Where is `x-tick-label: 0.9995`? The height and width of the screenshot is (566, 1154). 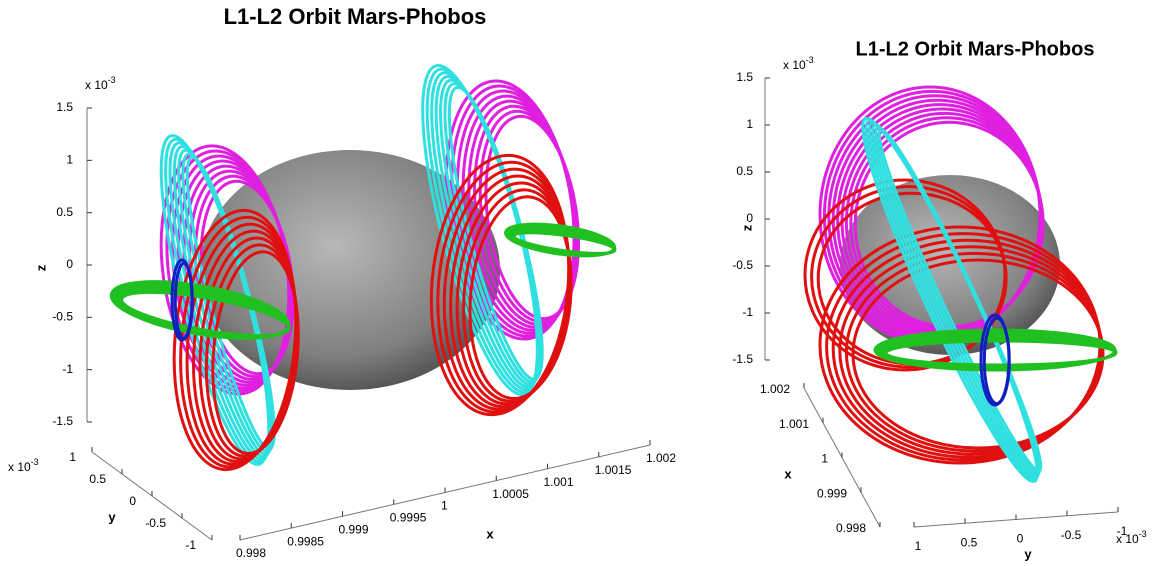 x-tick-label: 0.9995 is located at coordinates (408, 518).